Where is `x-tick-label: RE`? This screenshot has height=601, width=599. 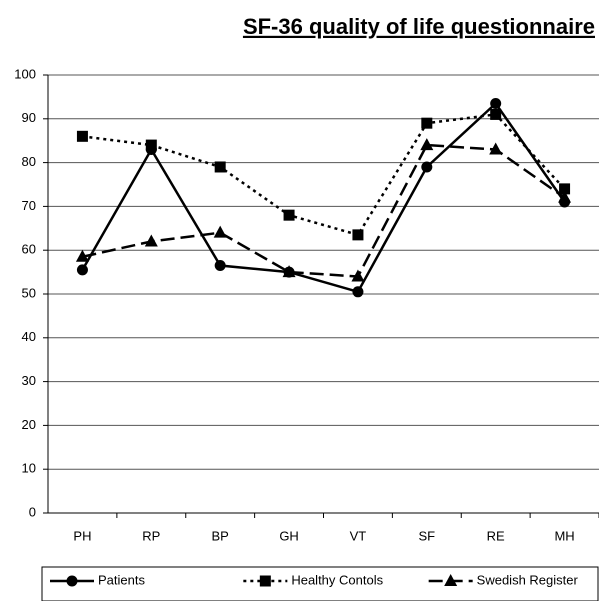
x-tick-label: RE is located at coordinates (496, 535).